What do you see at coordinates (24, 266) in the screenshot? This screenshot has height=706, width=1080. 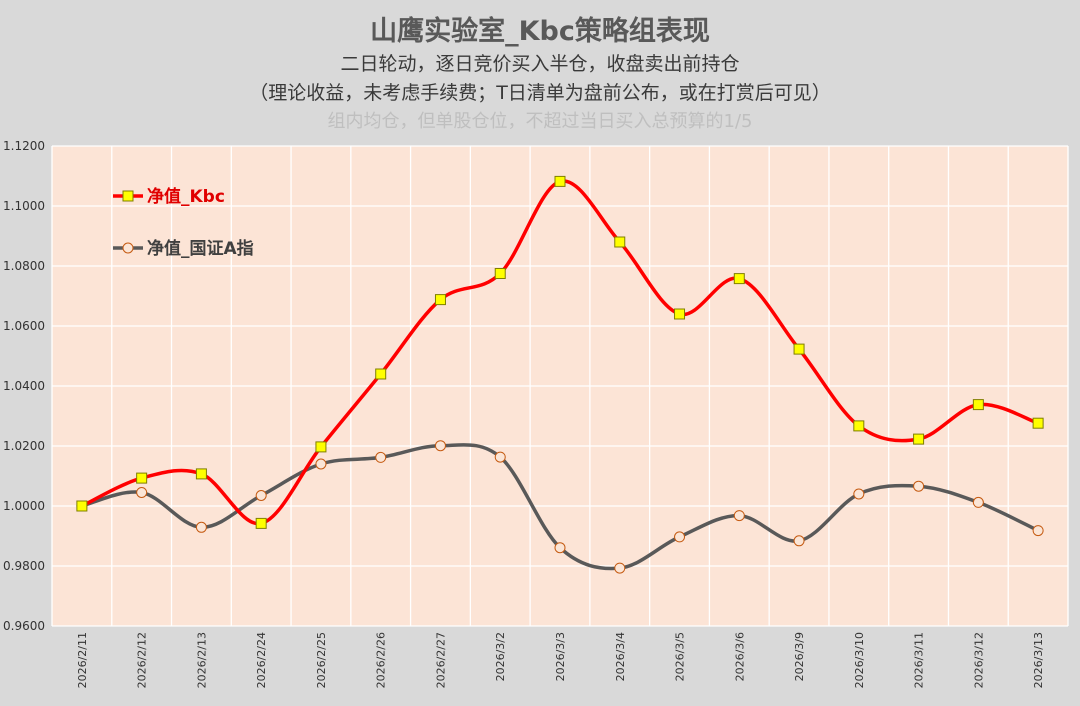 I see `y-tick-label: 1.0800` at bounding box center [24, 266].